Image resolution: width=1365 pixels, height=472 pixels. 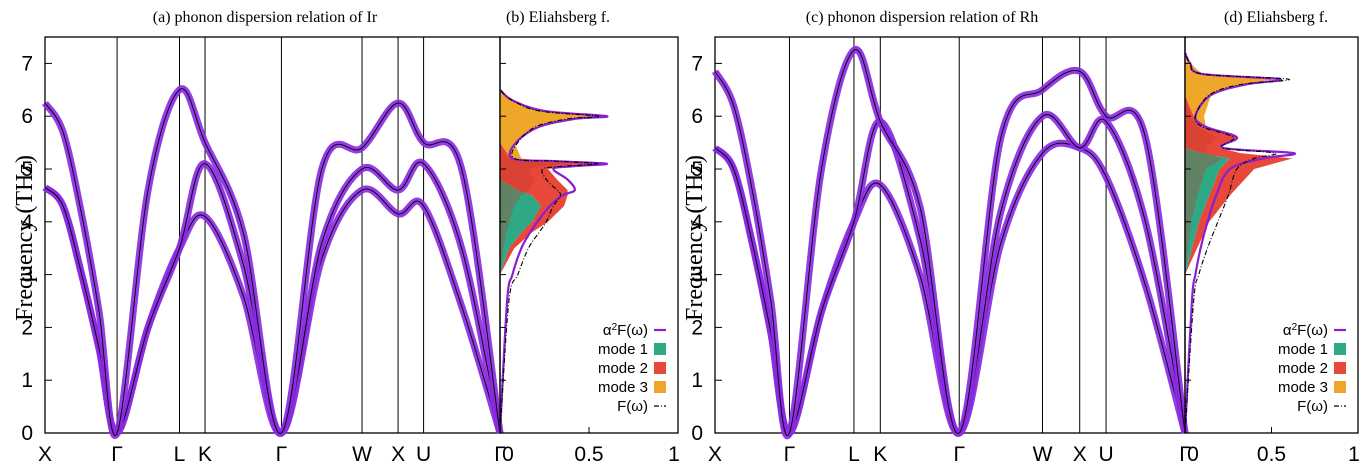 I want to click on panel-a-title: (a) phonon dispersion relation of Ir, so click(x=265, y=17).